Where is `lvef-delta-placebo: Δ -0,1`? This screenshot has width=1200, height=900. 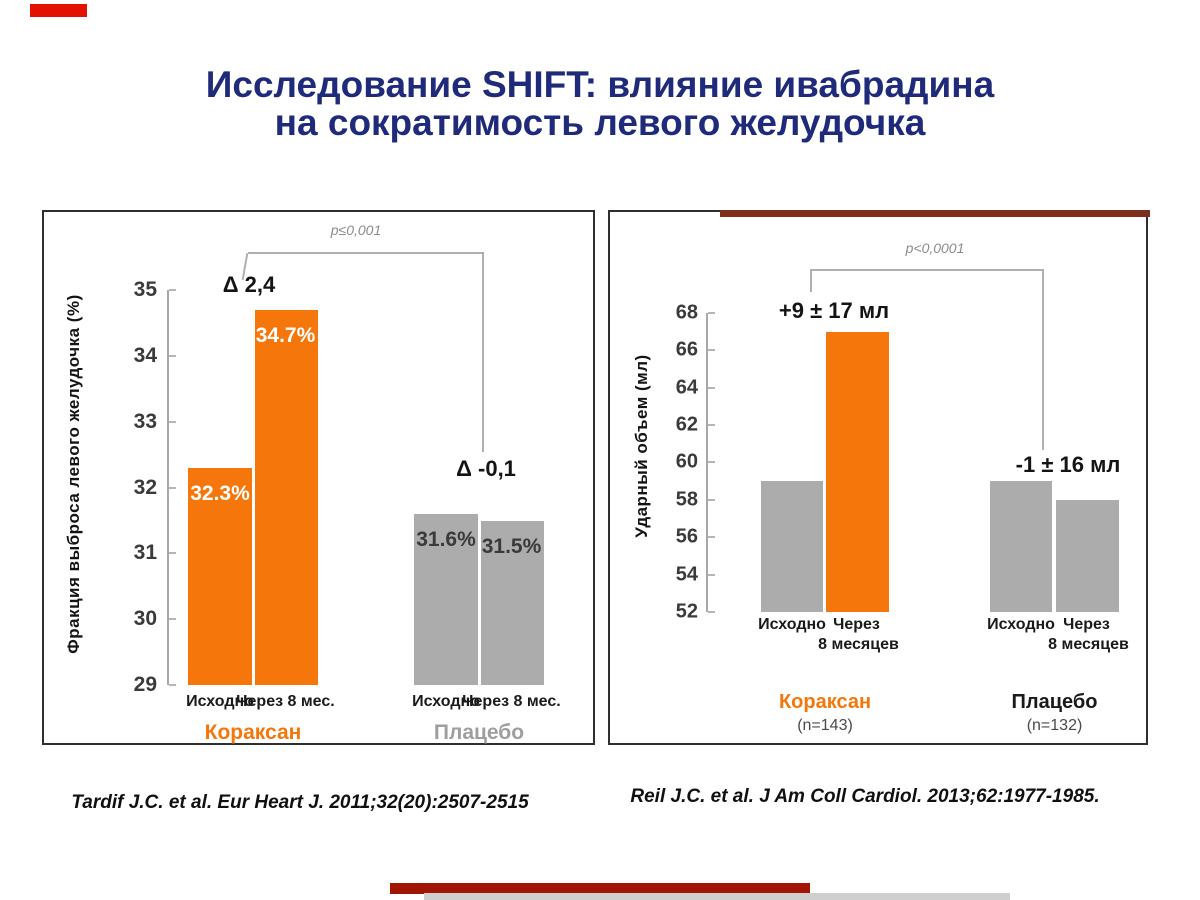
lvef-delta-placebo: Δ -0,1 is located at coordinates (486, 468).